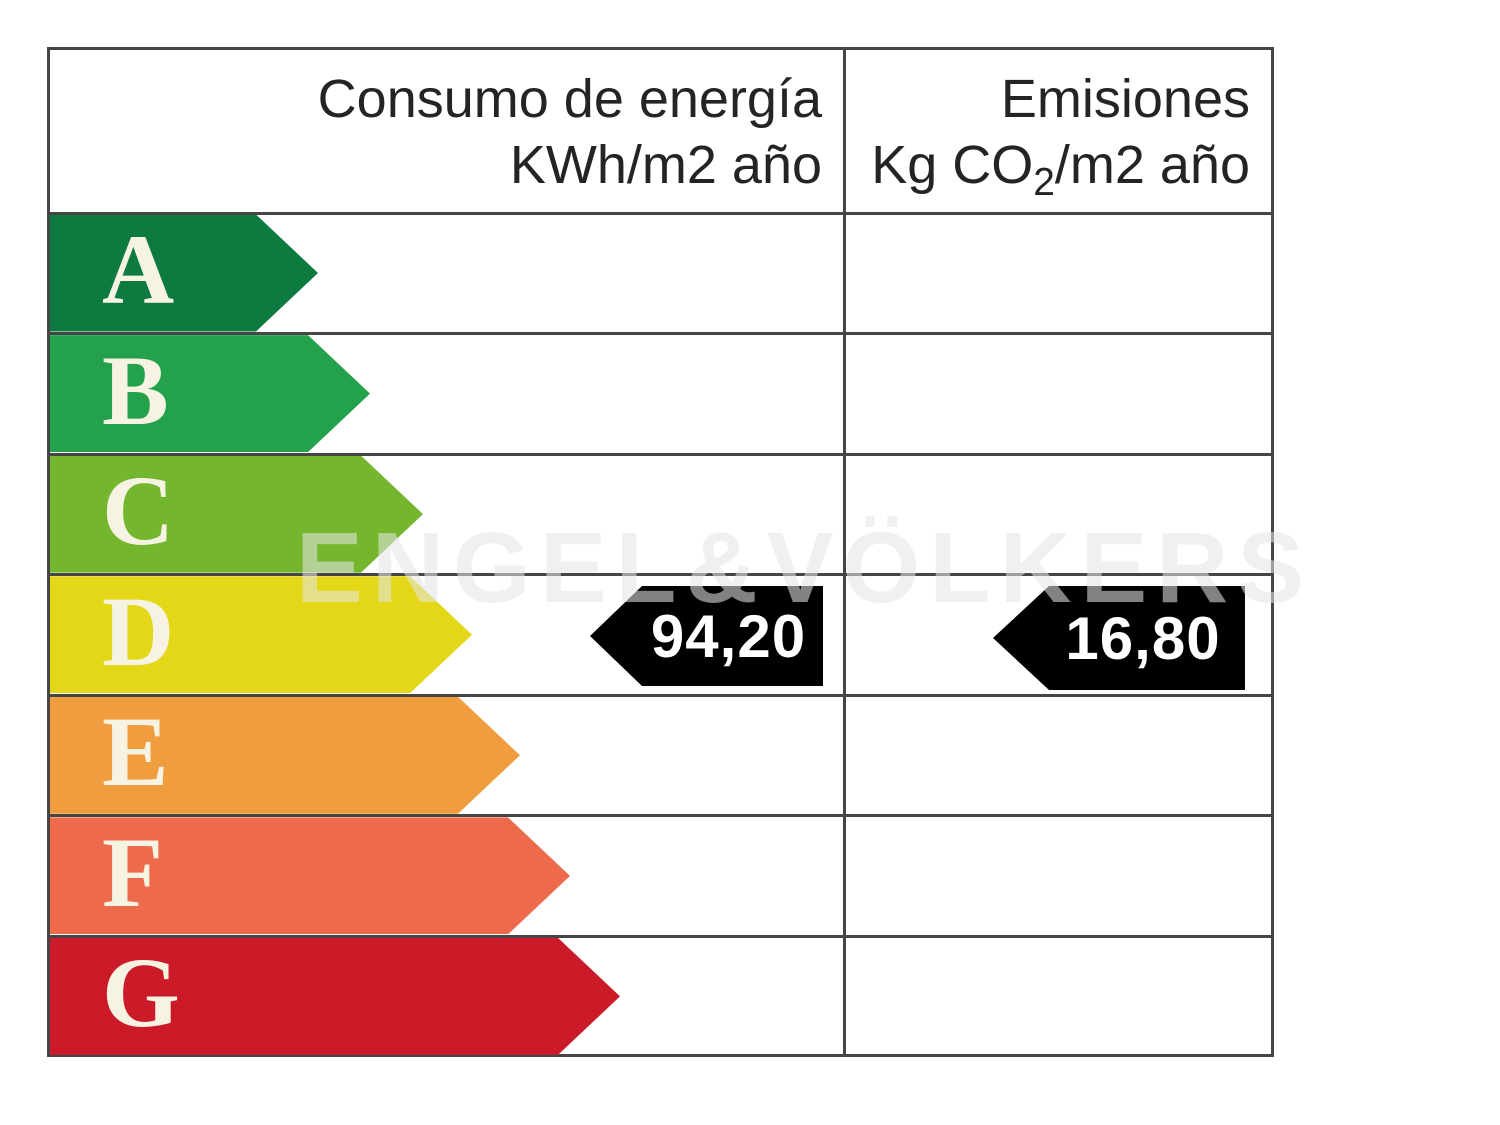  I want to click on emissions-unit-subscript: 2, so click(1044, 182).